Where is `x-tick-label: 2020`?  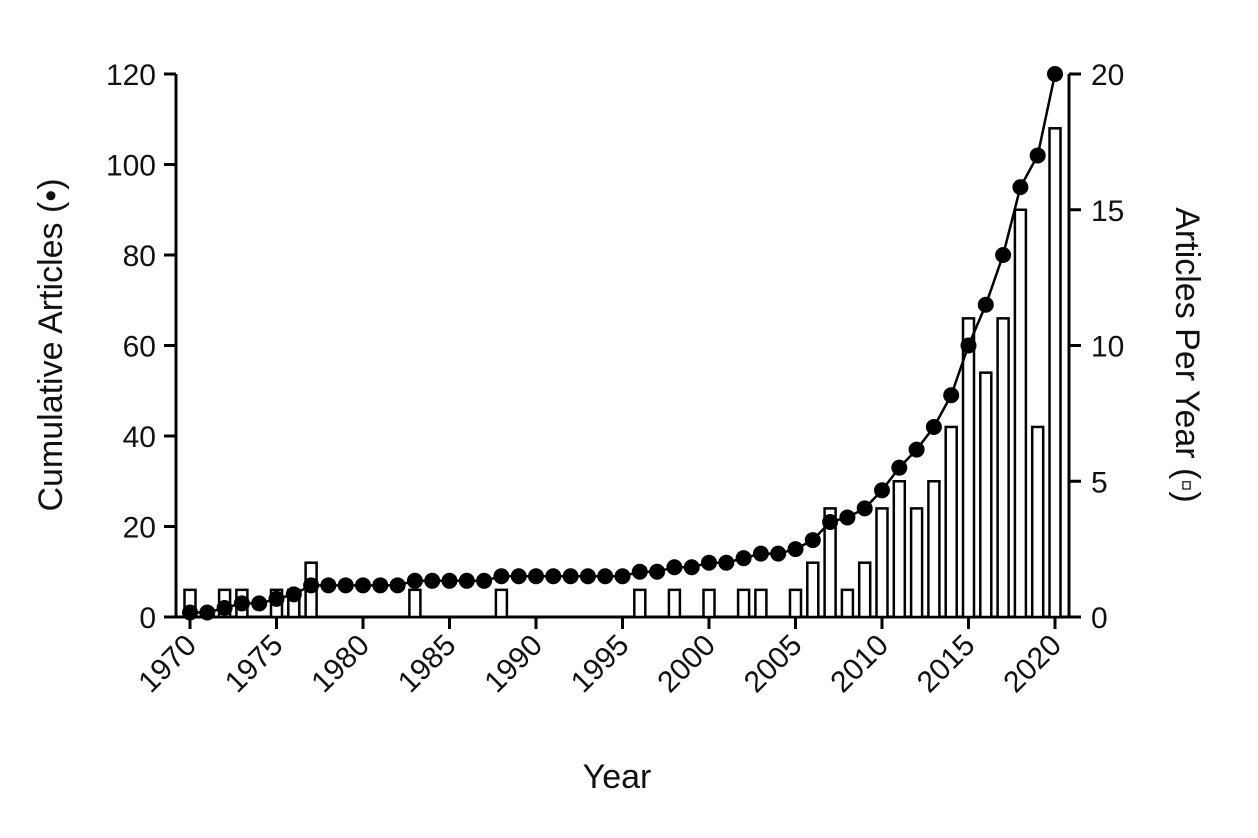 x-tick-label: 2020 is located at coordinates (1032, 664).